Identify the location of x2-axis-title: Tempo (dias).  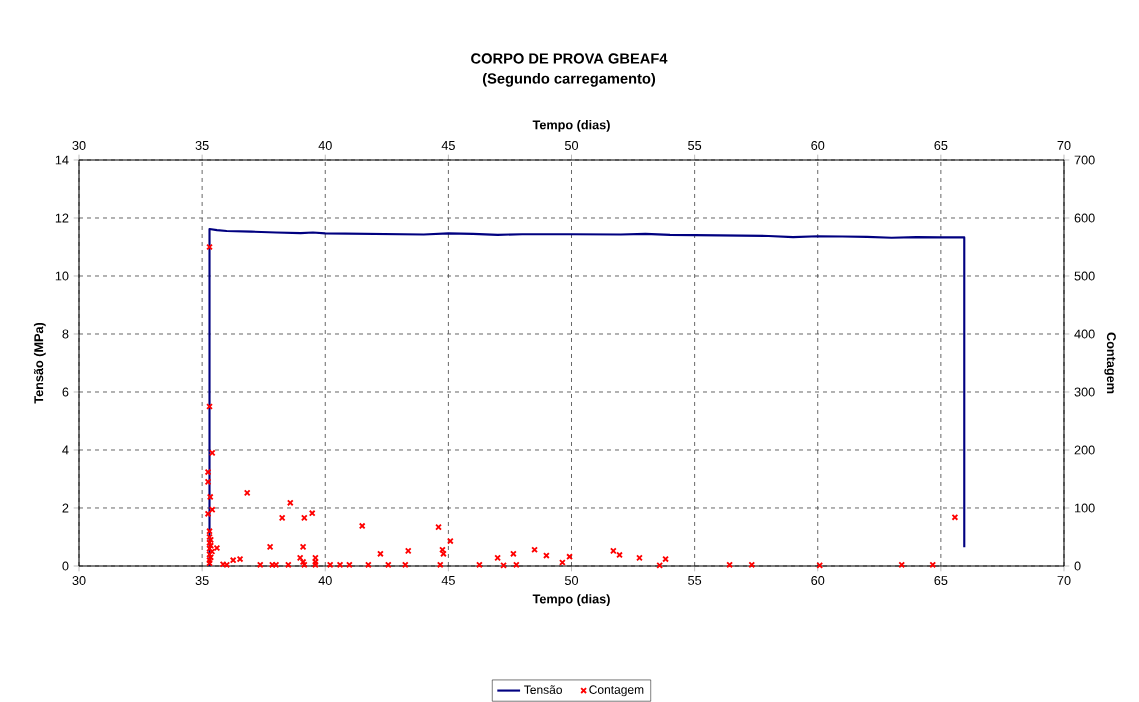
(571, 126).